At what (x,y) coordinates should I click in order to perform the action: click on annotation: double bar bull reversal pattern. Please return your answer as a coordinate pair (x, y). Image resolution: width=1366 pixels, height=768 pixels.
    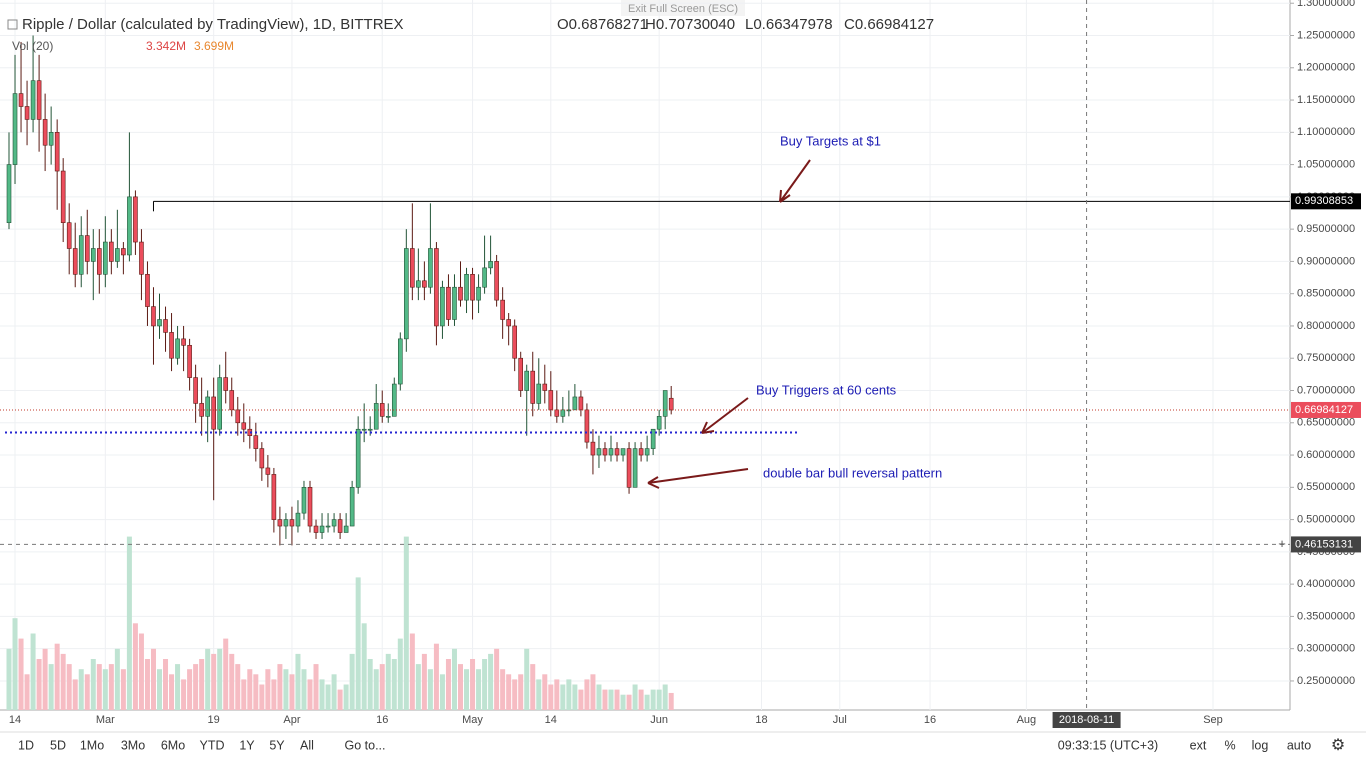
    Looking at the image, I should click on (852, 472).